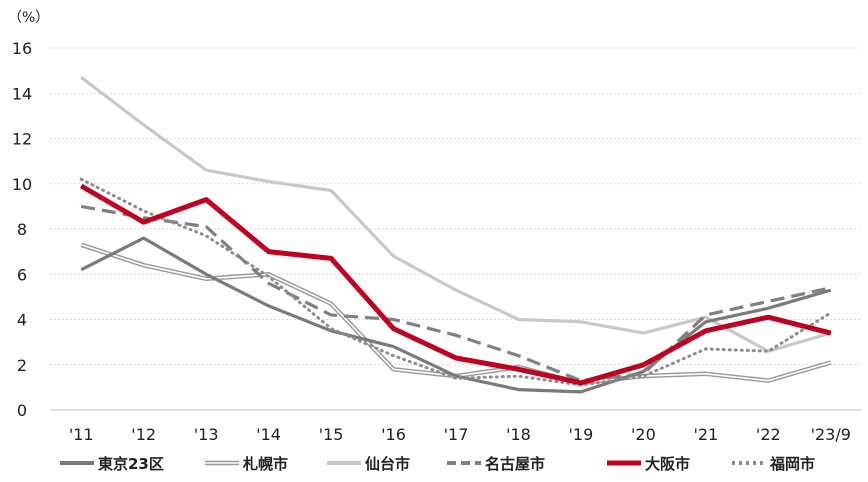  What do you see at coordinates (22, 410) in the screenshot?
I see `y-tick-label: 0` at bounding box center [22, 410].